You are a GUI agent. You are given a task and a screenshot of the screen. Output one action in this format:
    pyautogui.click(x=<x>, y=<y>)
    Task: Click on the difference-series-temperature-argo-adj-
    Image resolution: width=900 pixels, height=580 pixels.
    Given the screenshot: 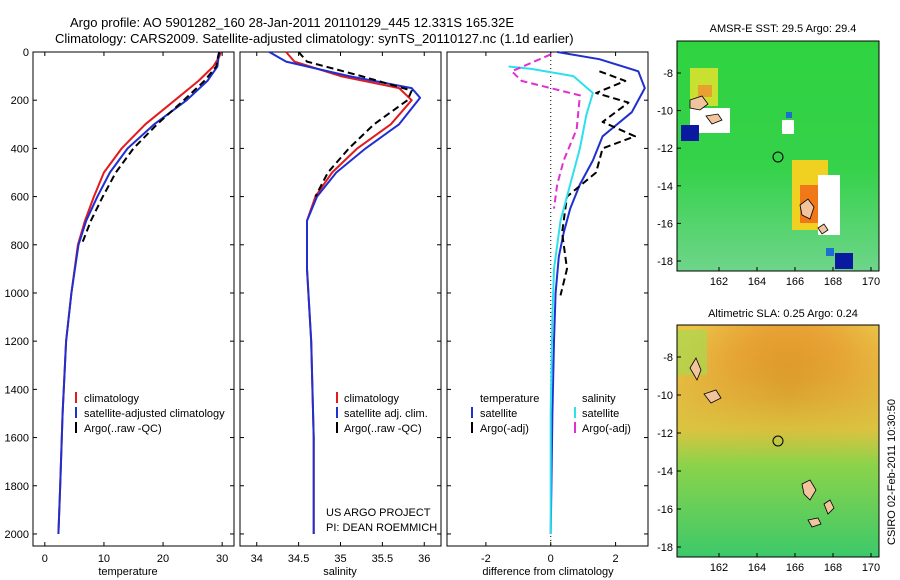 What is the action you would take?
    pyautogui.click(x=597, y=183)
    